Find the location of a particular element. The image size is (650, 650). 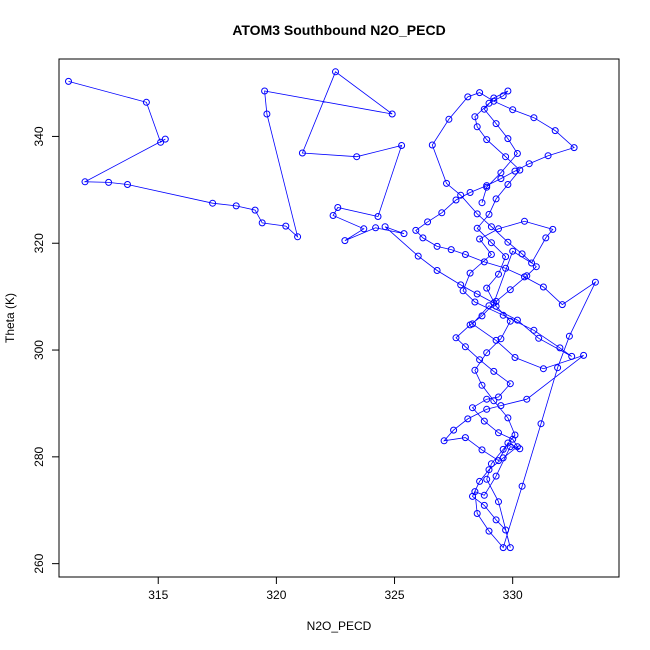

chart-title: ATOM3 Southbound N2O_PECD is located at coordinates (338, 30).